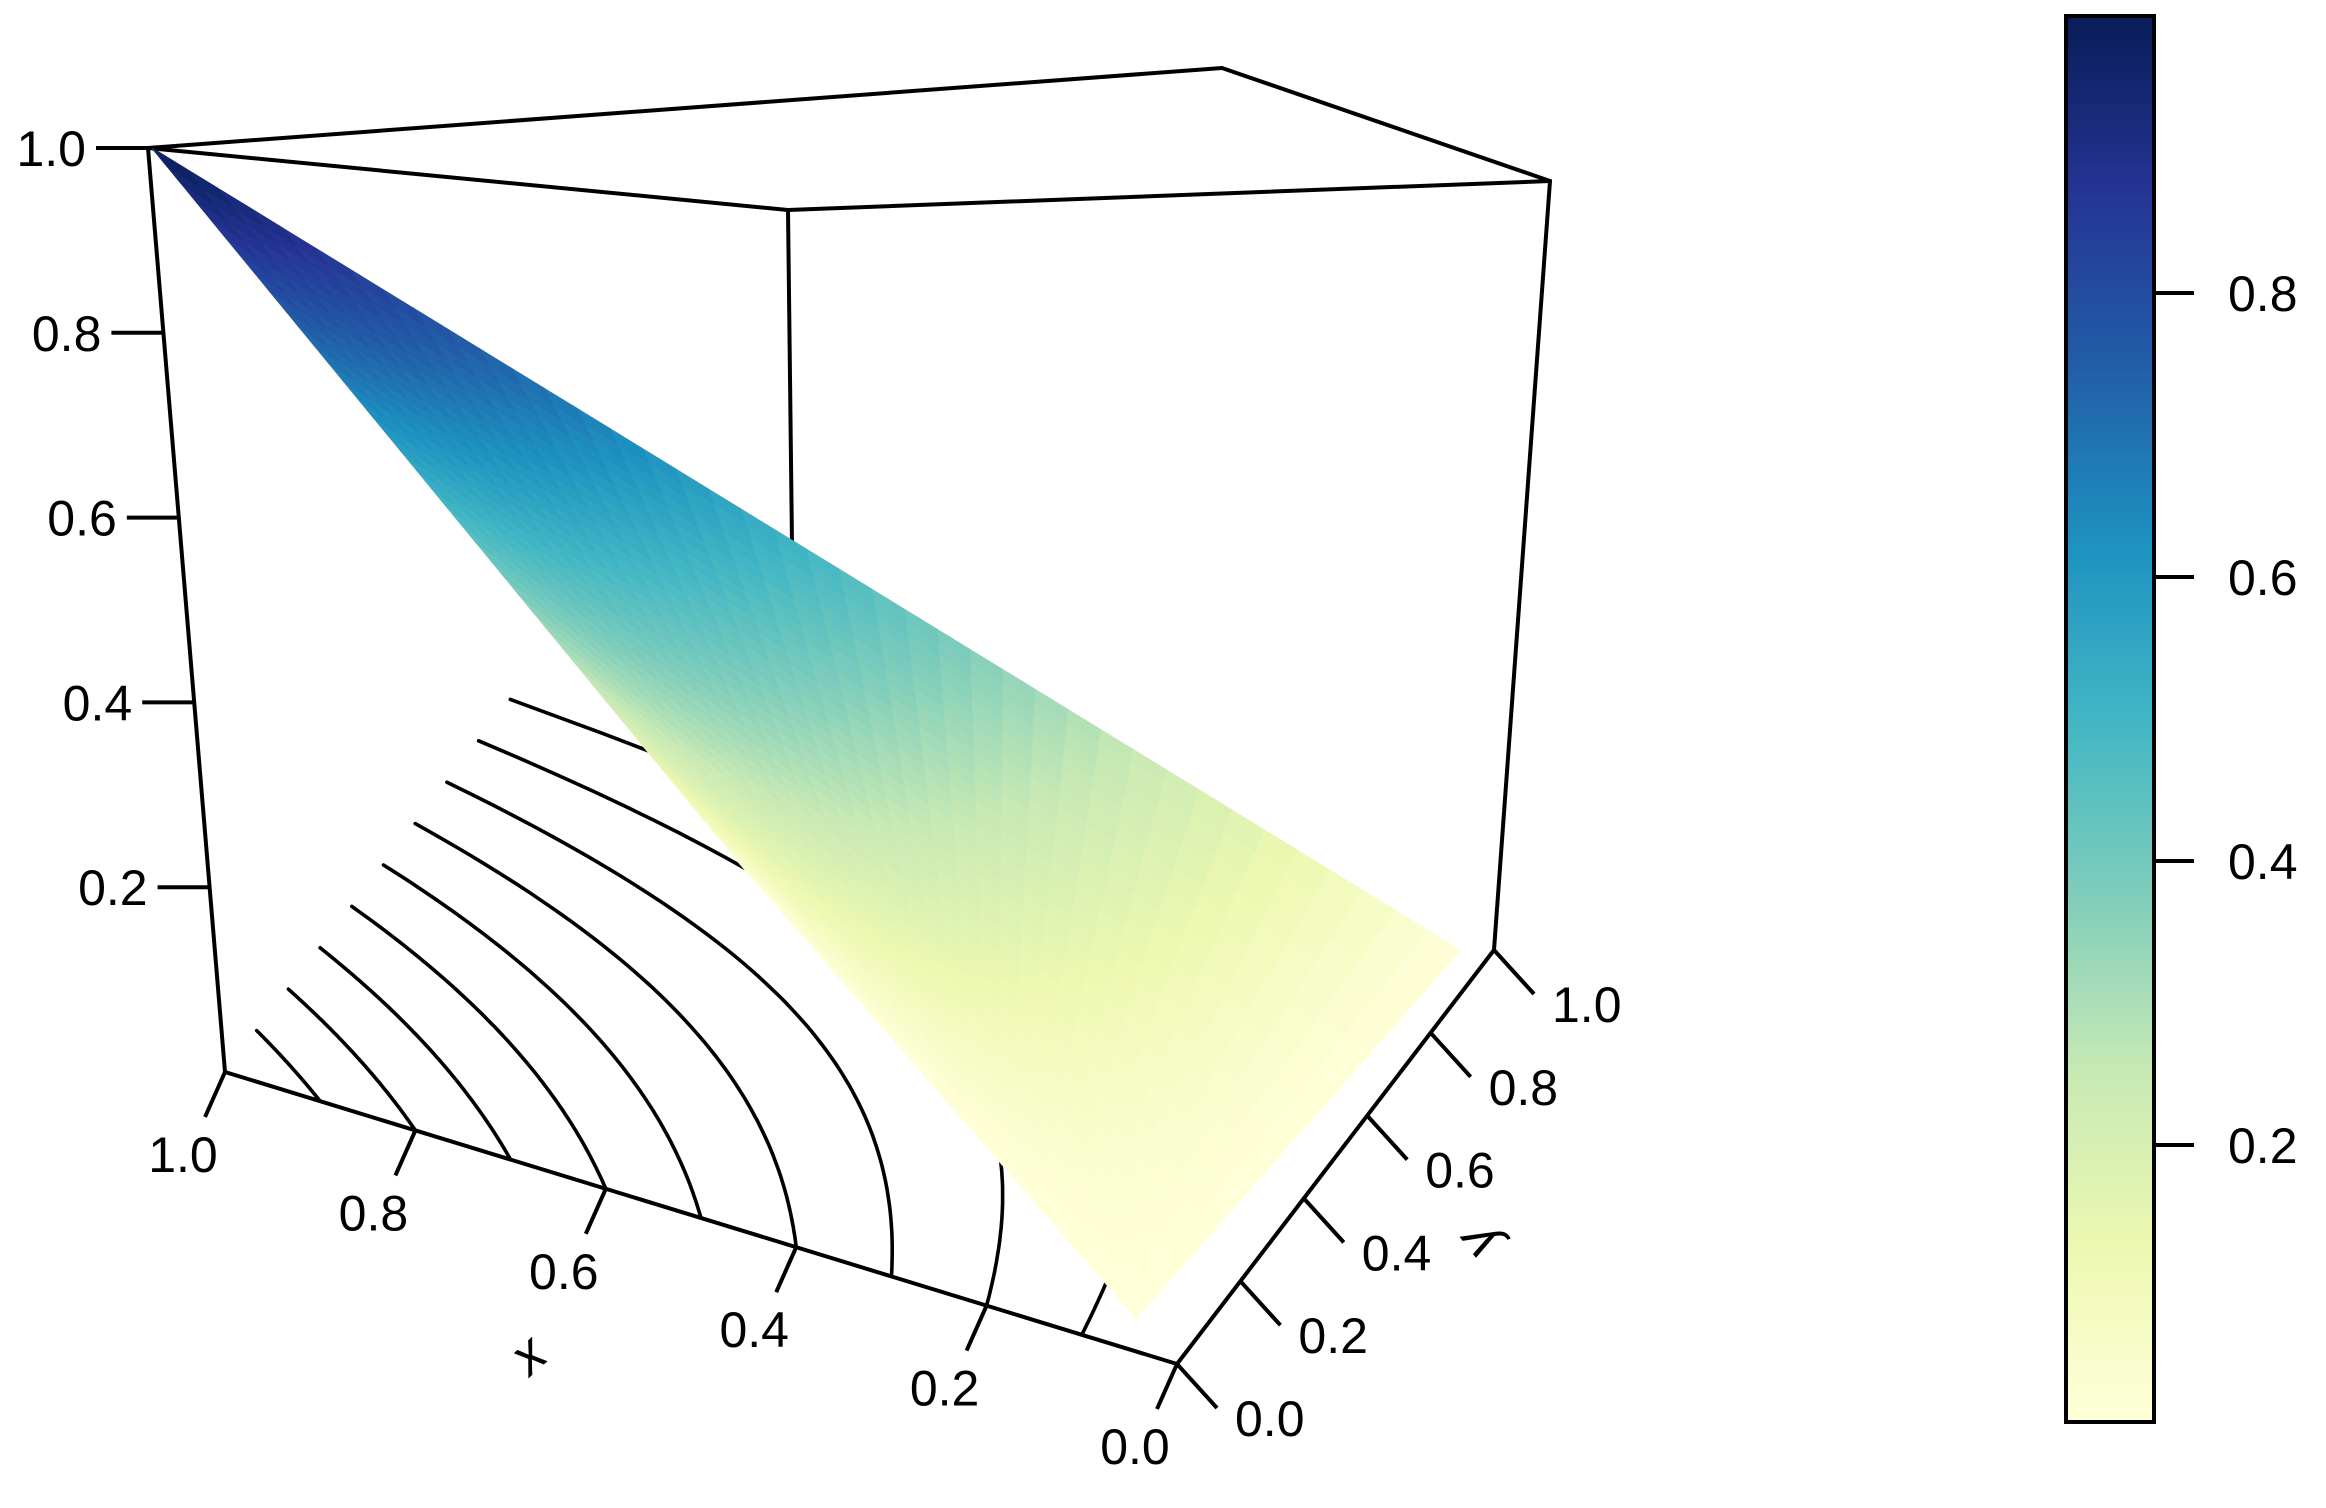 This screenshot has width=2326, height=1508. I want to click on y-tick-label: 0.8, so click(1524, 1088).